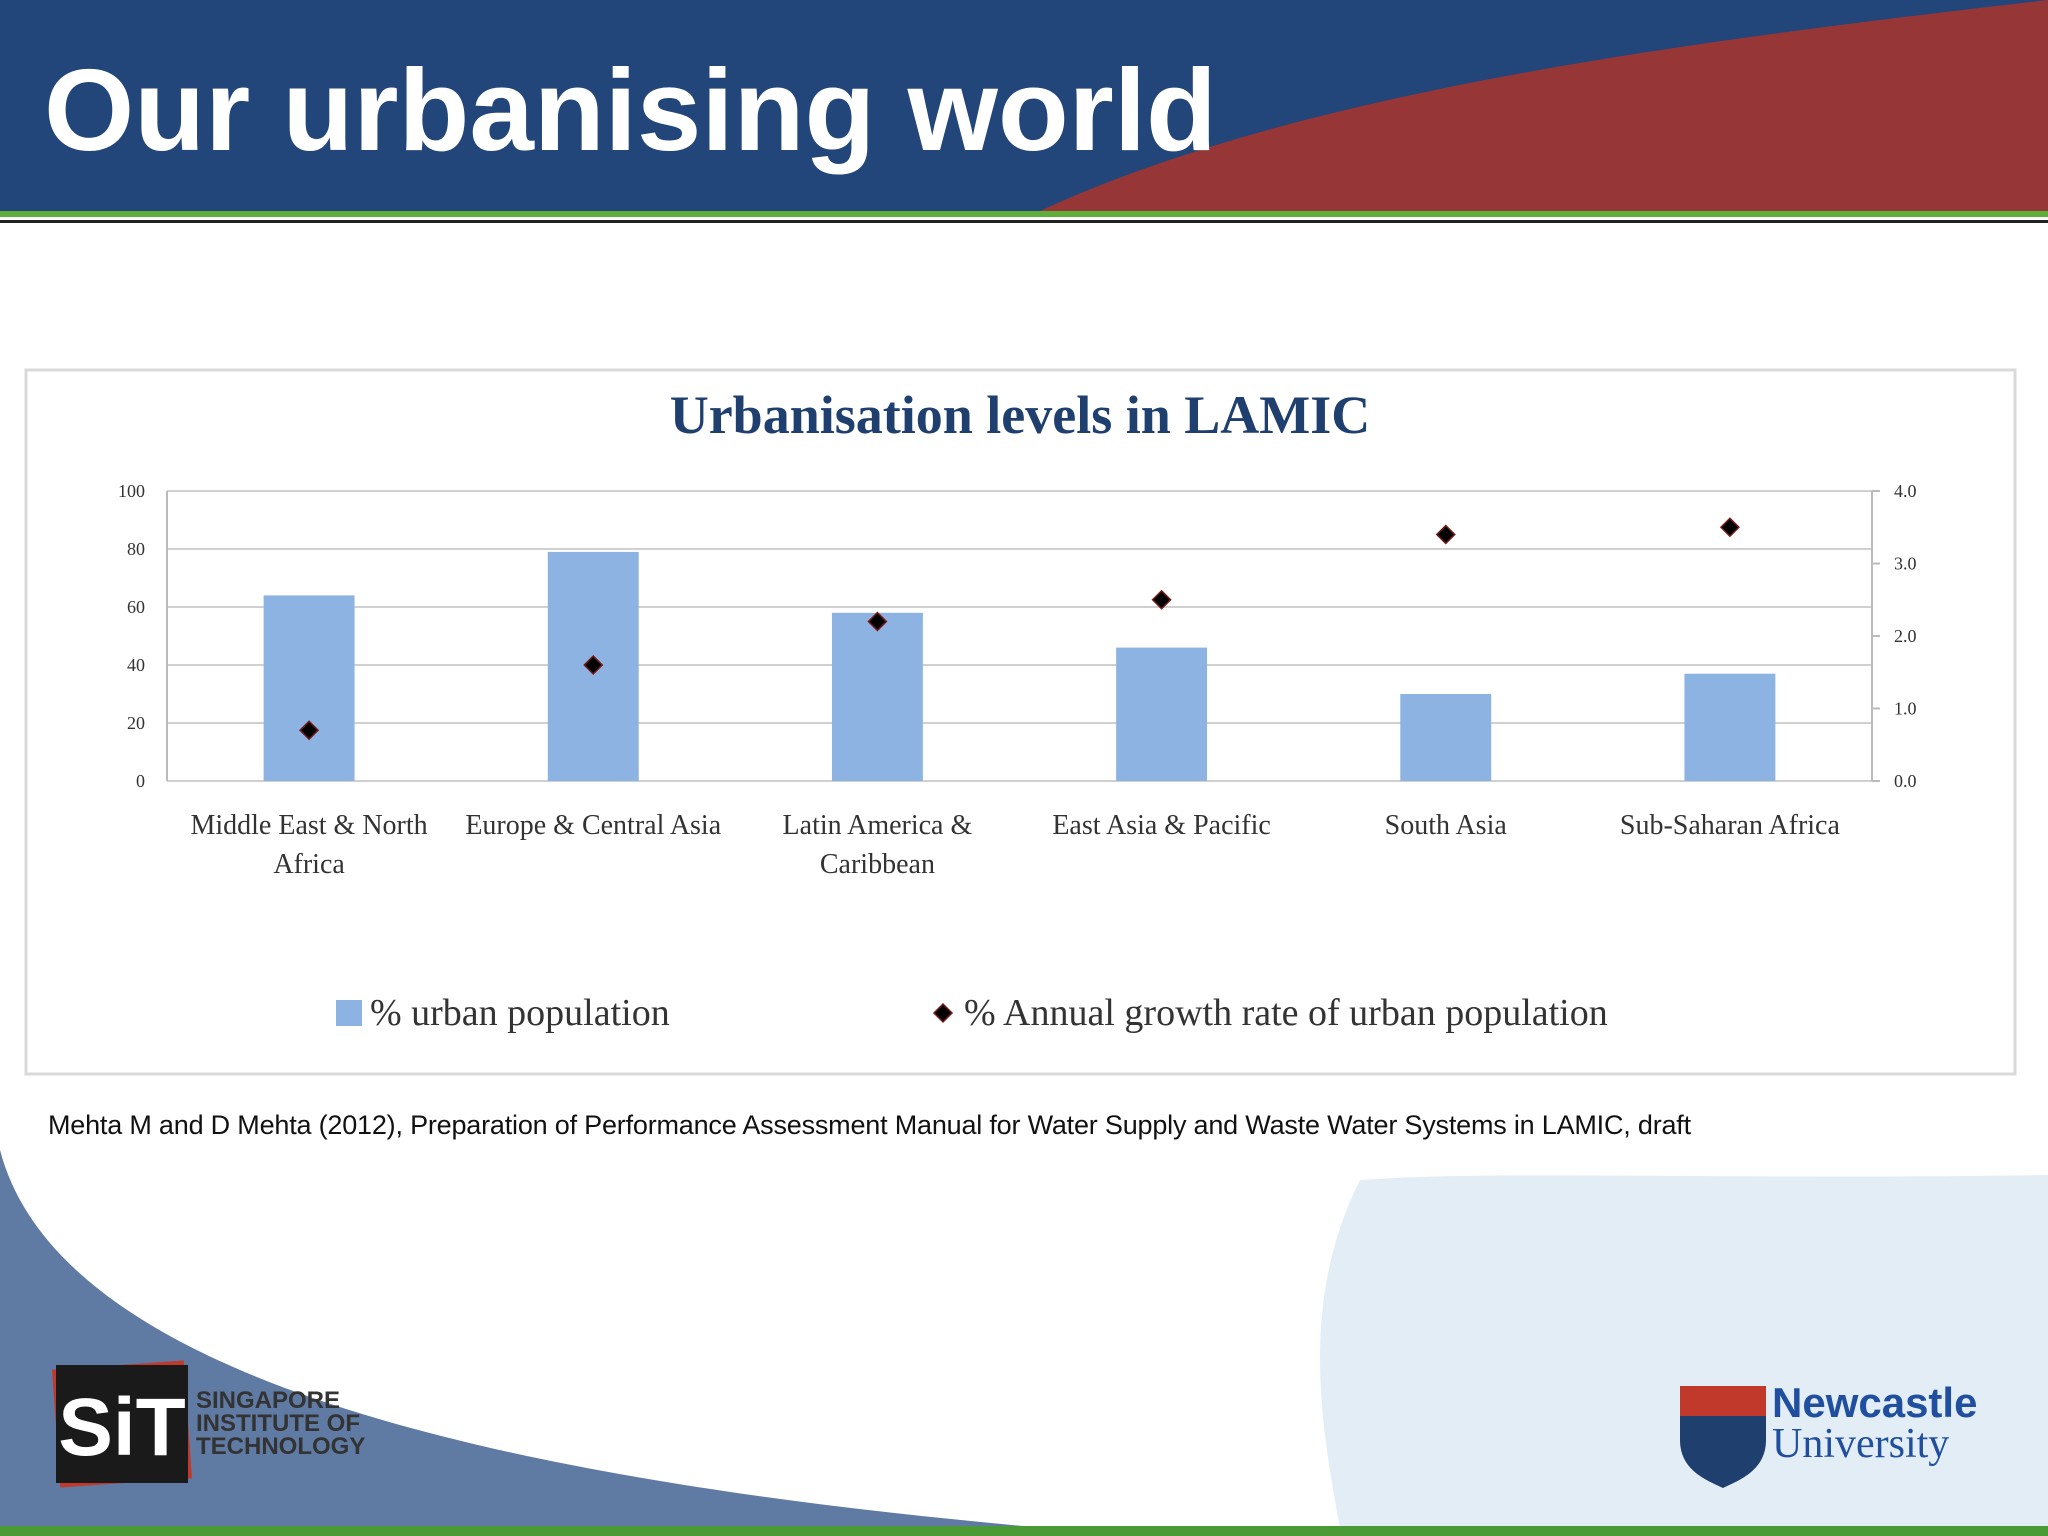  Describe the element at coordinates (1020, 415) in the screenshot. I see `chart-title: Urbanisation levels in LAMIC` at that location.